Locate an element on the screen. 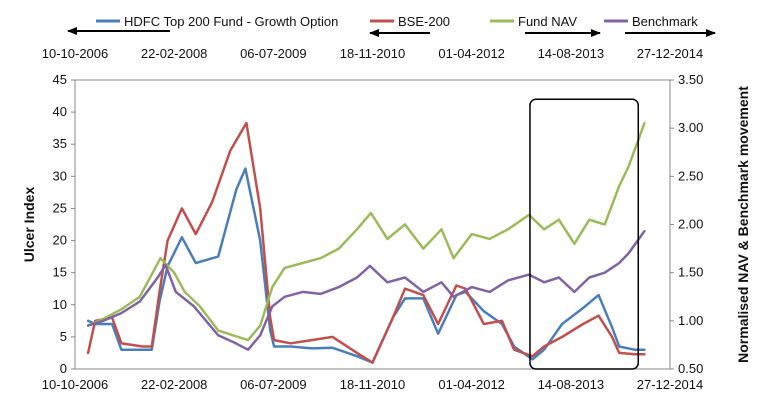 The height and width of the screenshot is (416, 768). right-axis-title: Normalised NAV & Benchmark movement is located at coordinates (743, 224).